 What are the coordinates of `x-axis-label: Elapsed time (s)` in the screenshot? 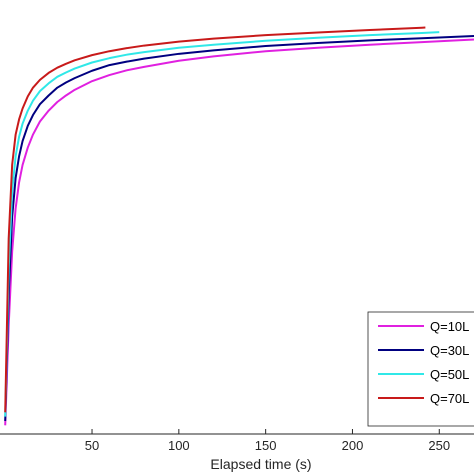 It's located at (260, 464).